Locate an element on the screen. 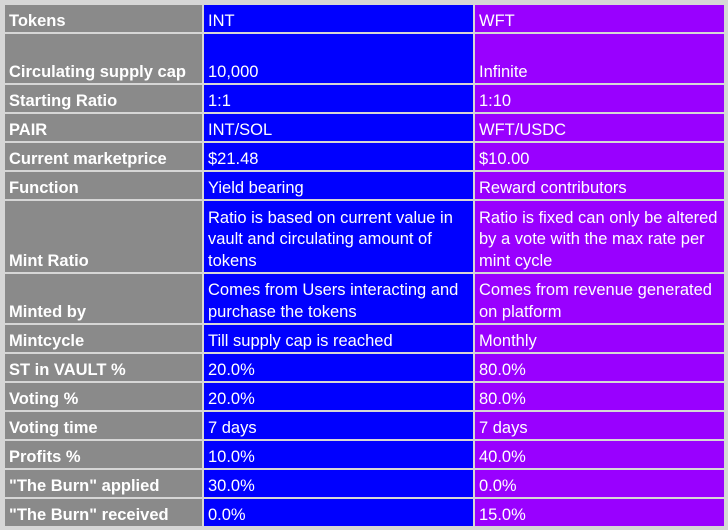  row-label: Starting Ratio is located at coordinates (103, 98).